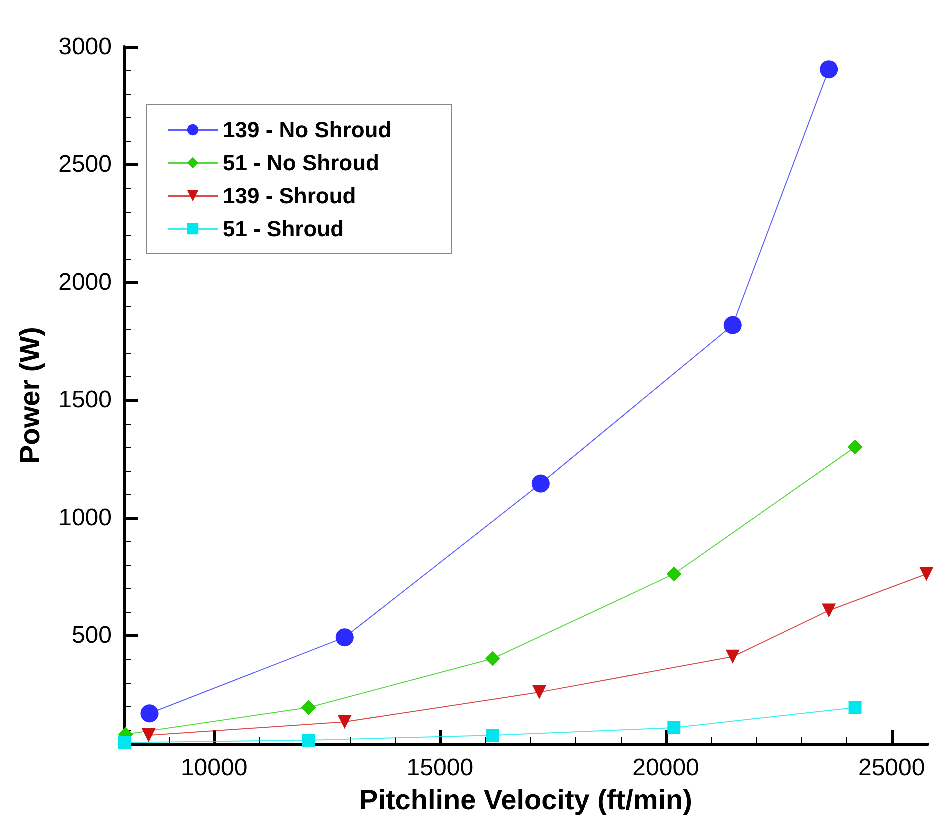  Describe the element at coordinates (440, 768) in the screenshot. I see `x-tick-label: 15000` at that location.